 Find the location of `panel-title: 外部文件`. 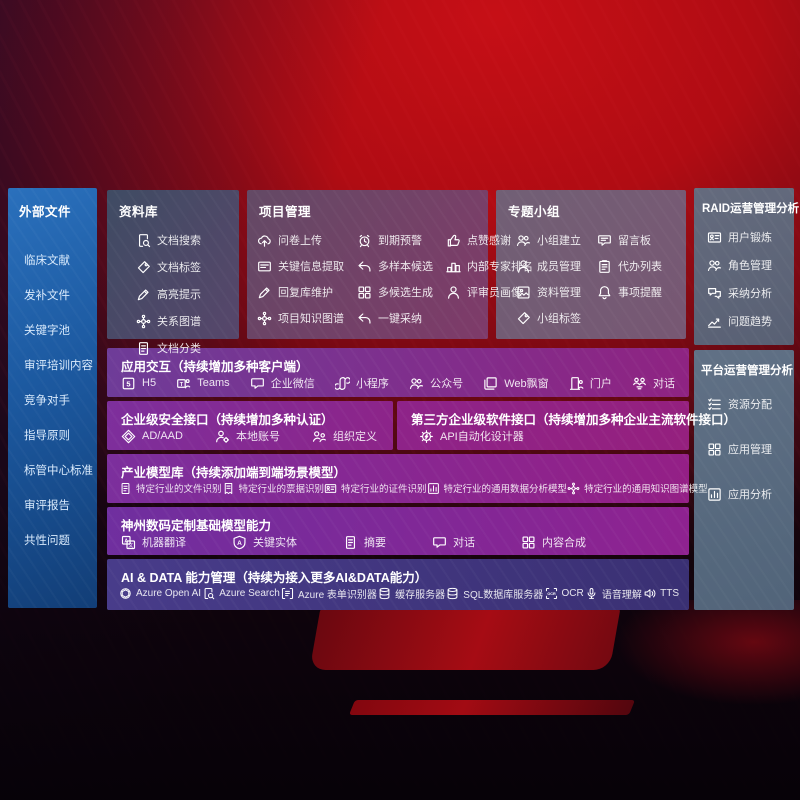

panel-title: 外部文件 is located at coordinates (45, 212).